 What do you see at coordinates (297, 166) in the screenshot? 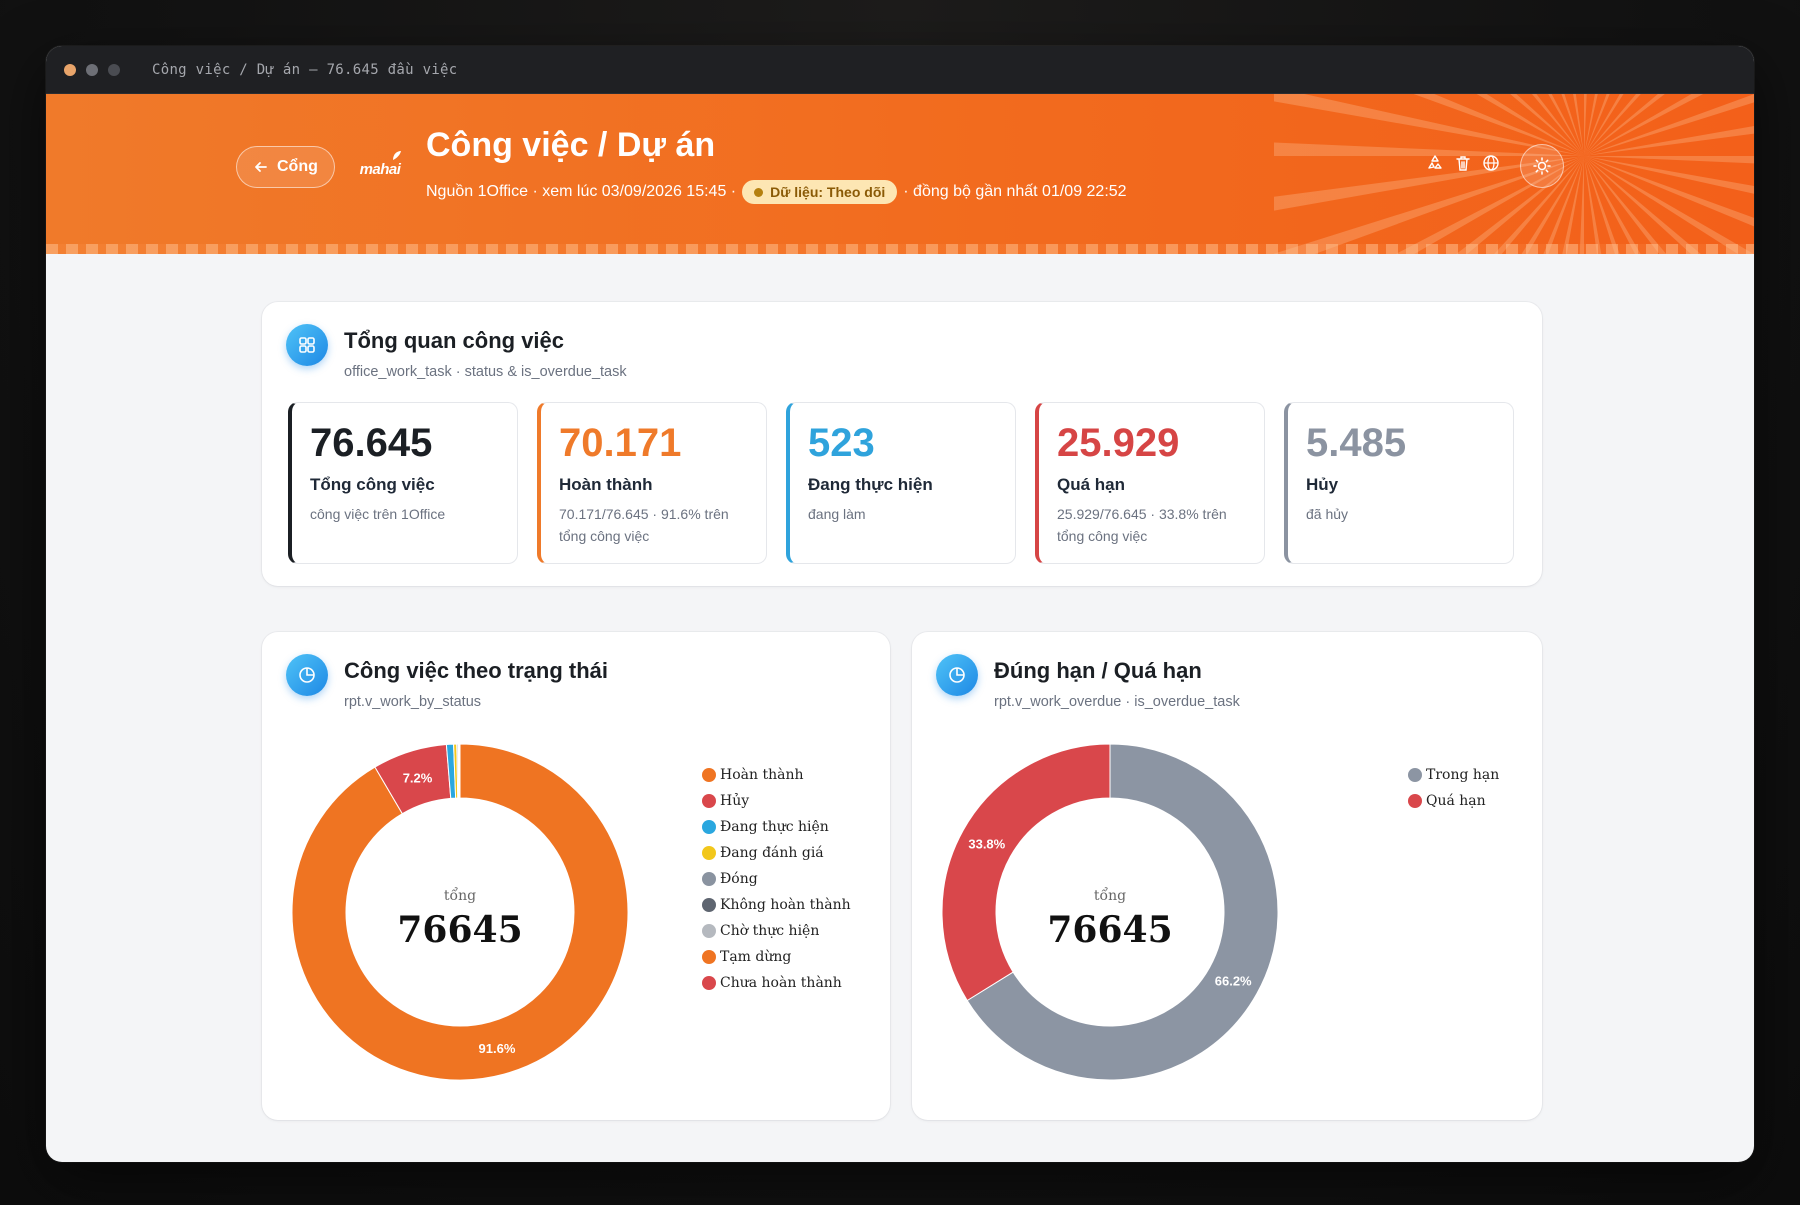
I see `back-button-label: Cổng` at bounding box center [297, 166].